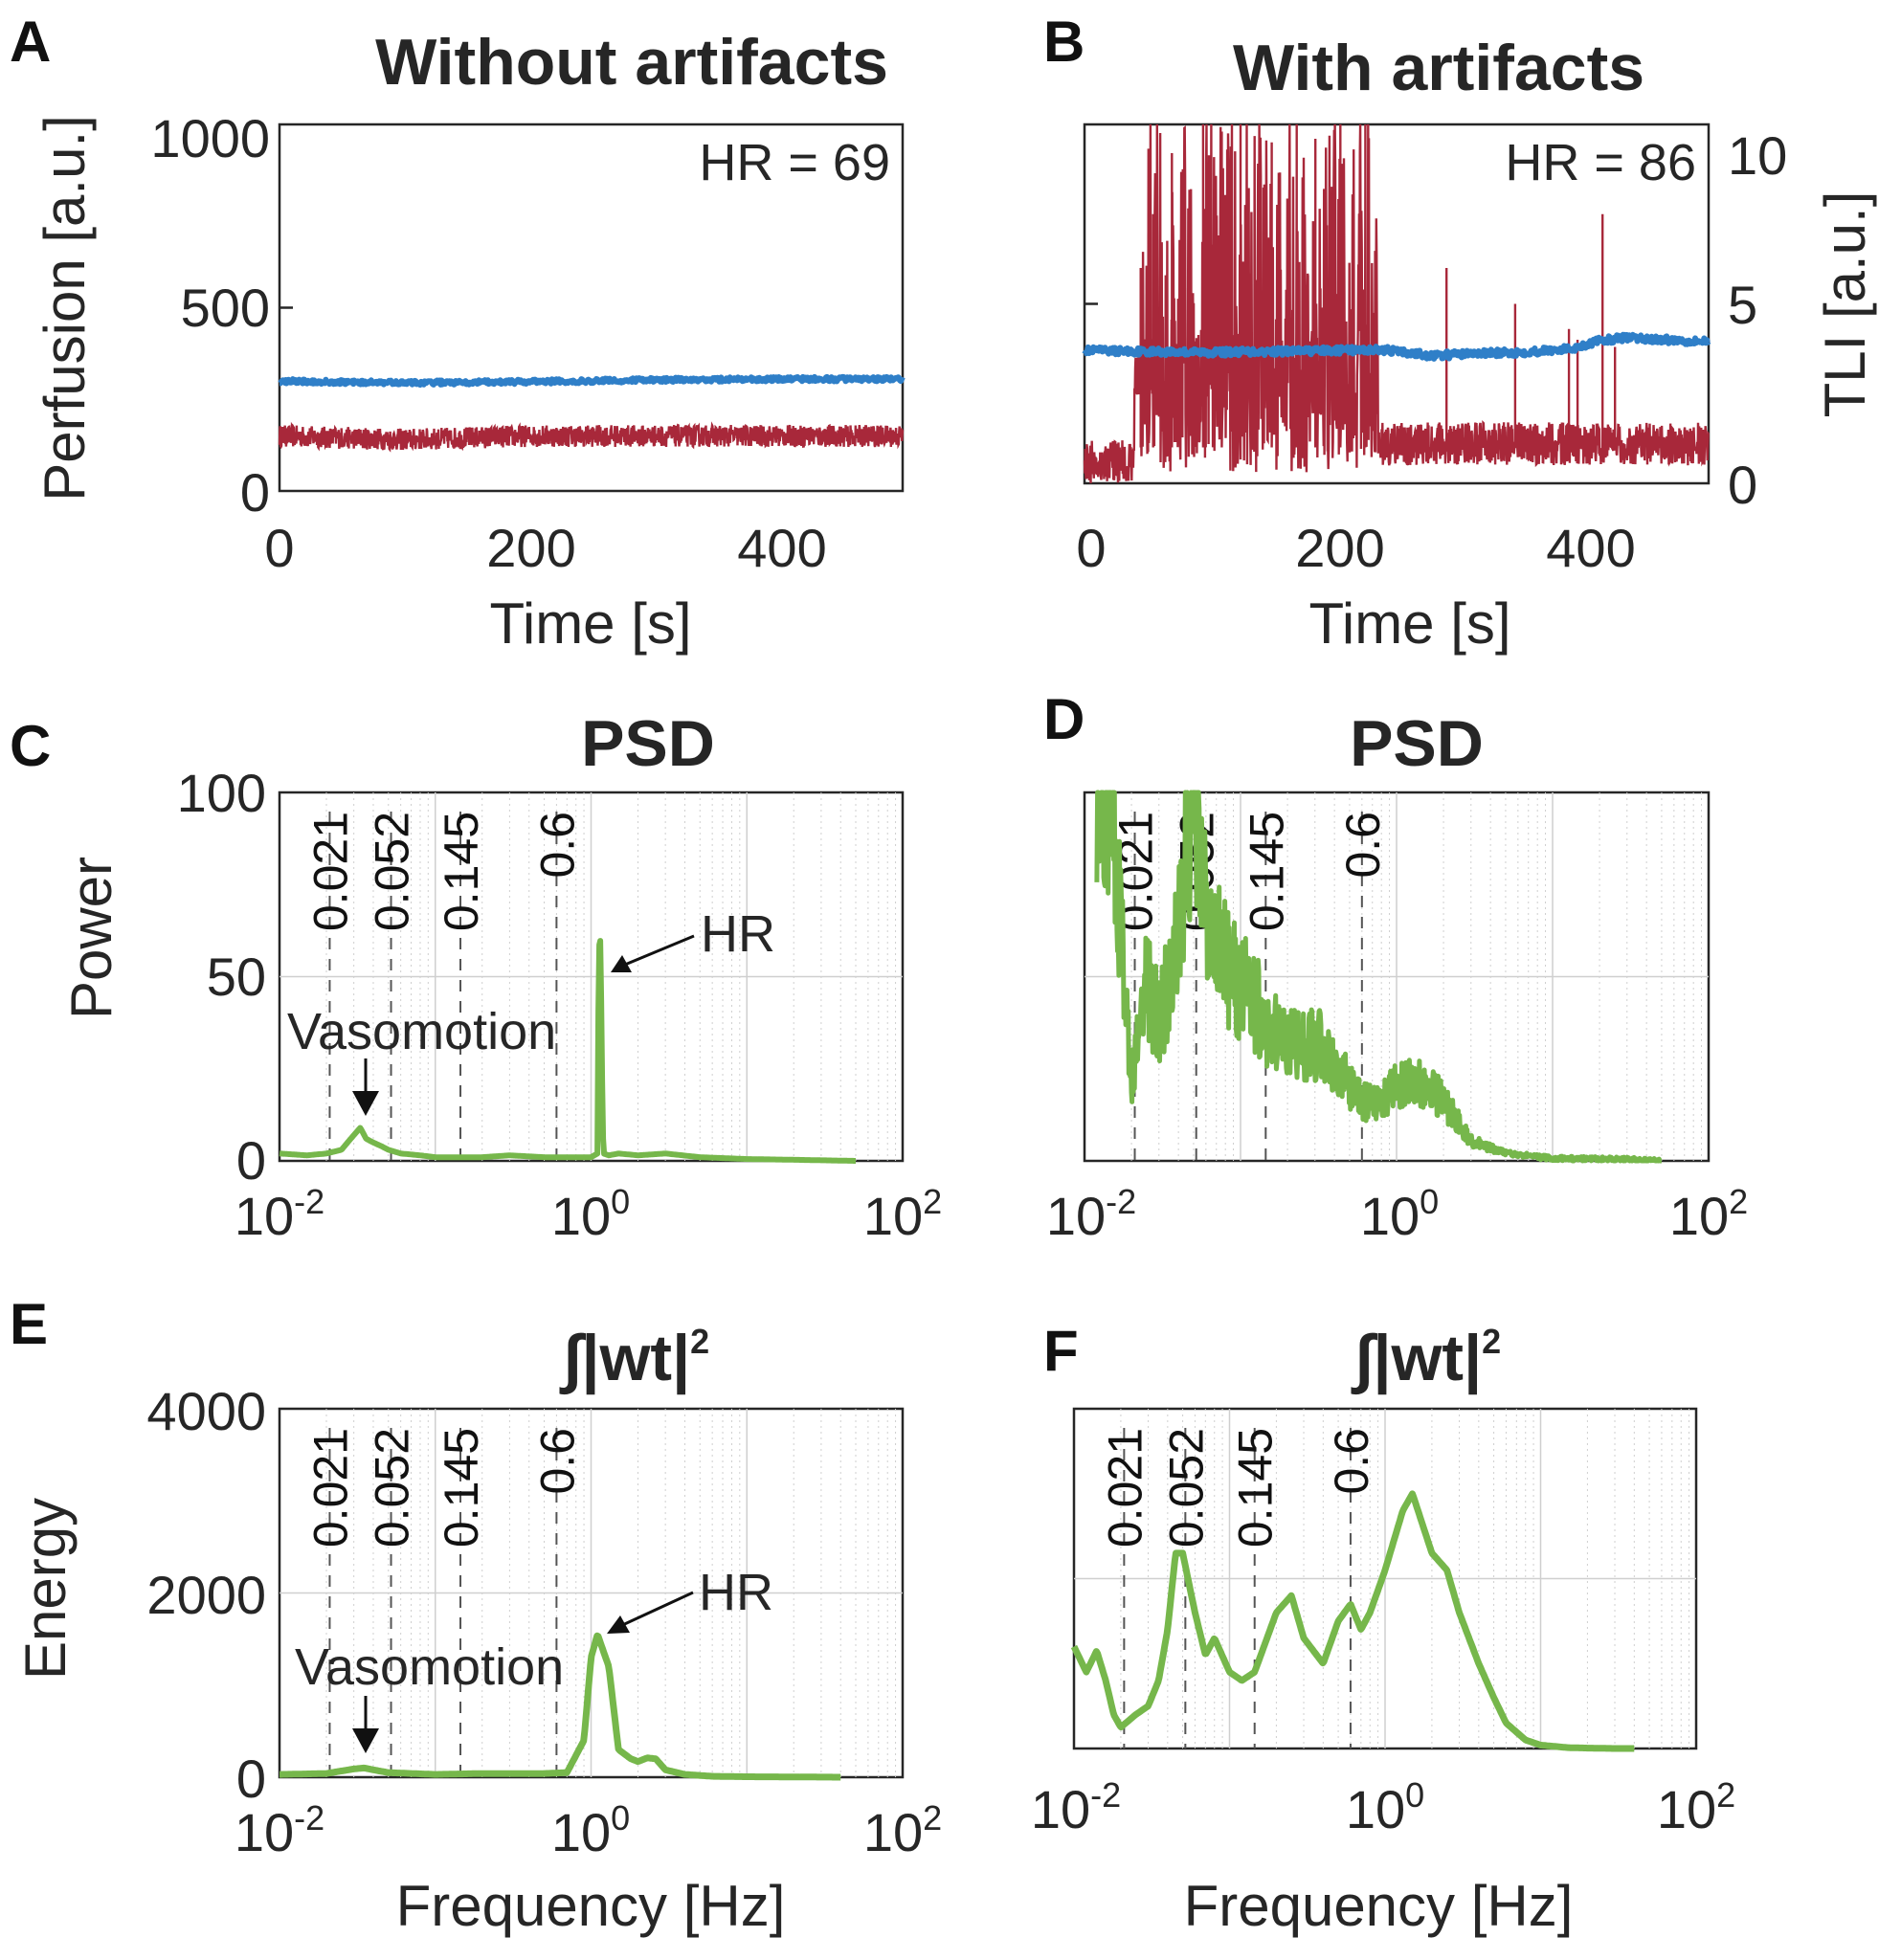 The height and width of the screenshot is (1960, 1901). I want to click on hr-arrow-c, so click(657, 951).